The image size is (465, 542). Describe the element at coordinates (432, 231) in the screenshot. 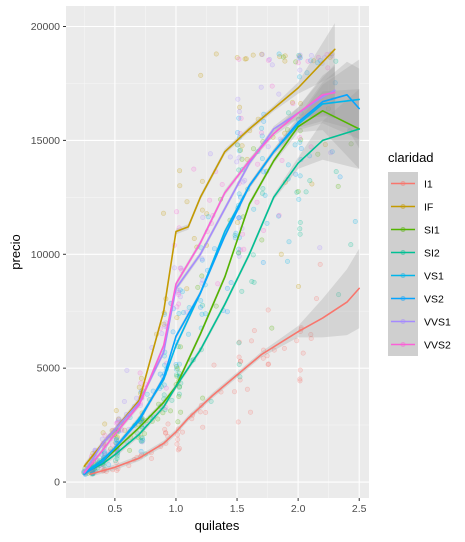

I see `legend-label: SI1` at that location.